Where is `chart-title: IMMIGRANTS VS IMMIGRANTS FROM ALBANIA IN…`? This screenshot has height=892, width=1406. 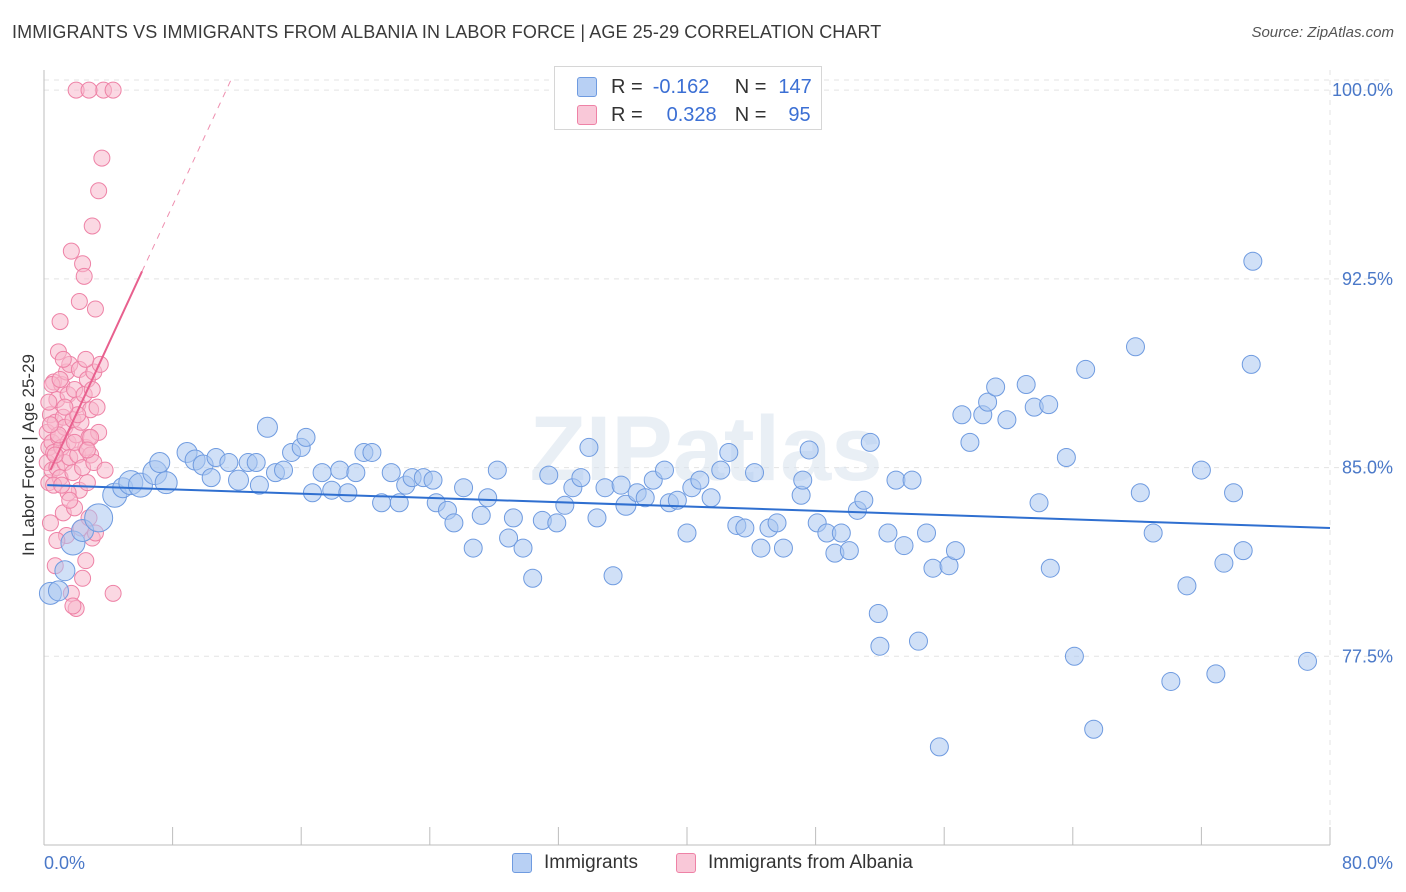
chart-title: IMMIGRANTS VS IMMIGRANTS FROM ALBANIA IN… is located at coordinates (447, 32).